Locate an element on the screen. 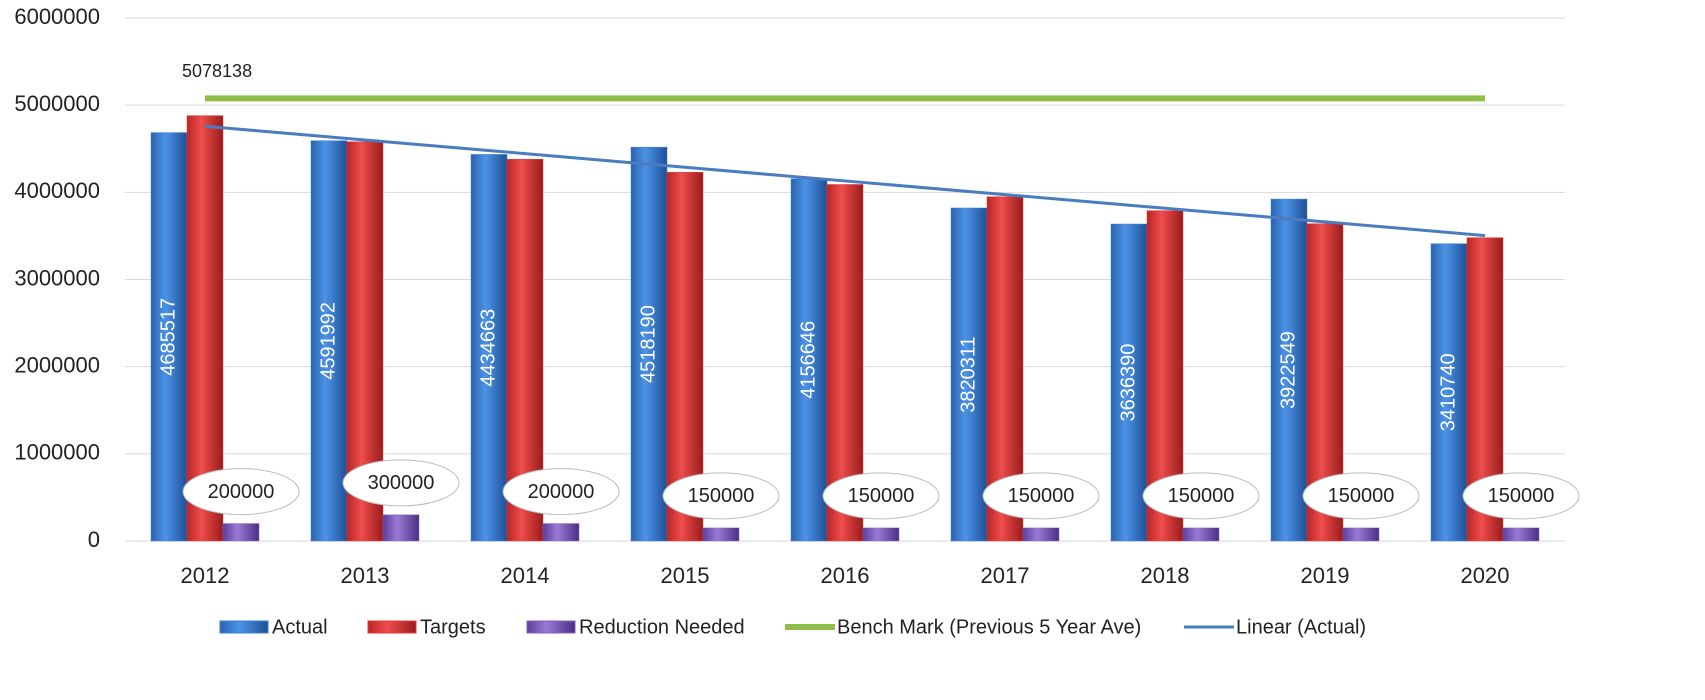 The height and width of the screenshot is (700, 1705). legend-label: Actual is located at coordinates (300, 627).